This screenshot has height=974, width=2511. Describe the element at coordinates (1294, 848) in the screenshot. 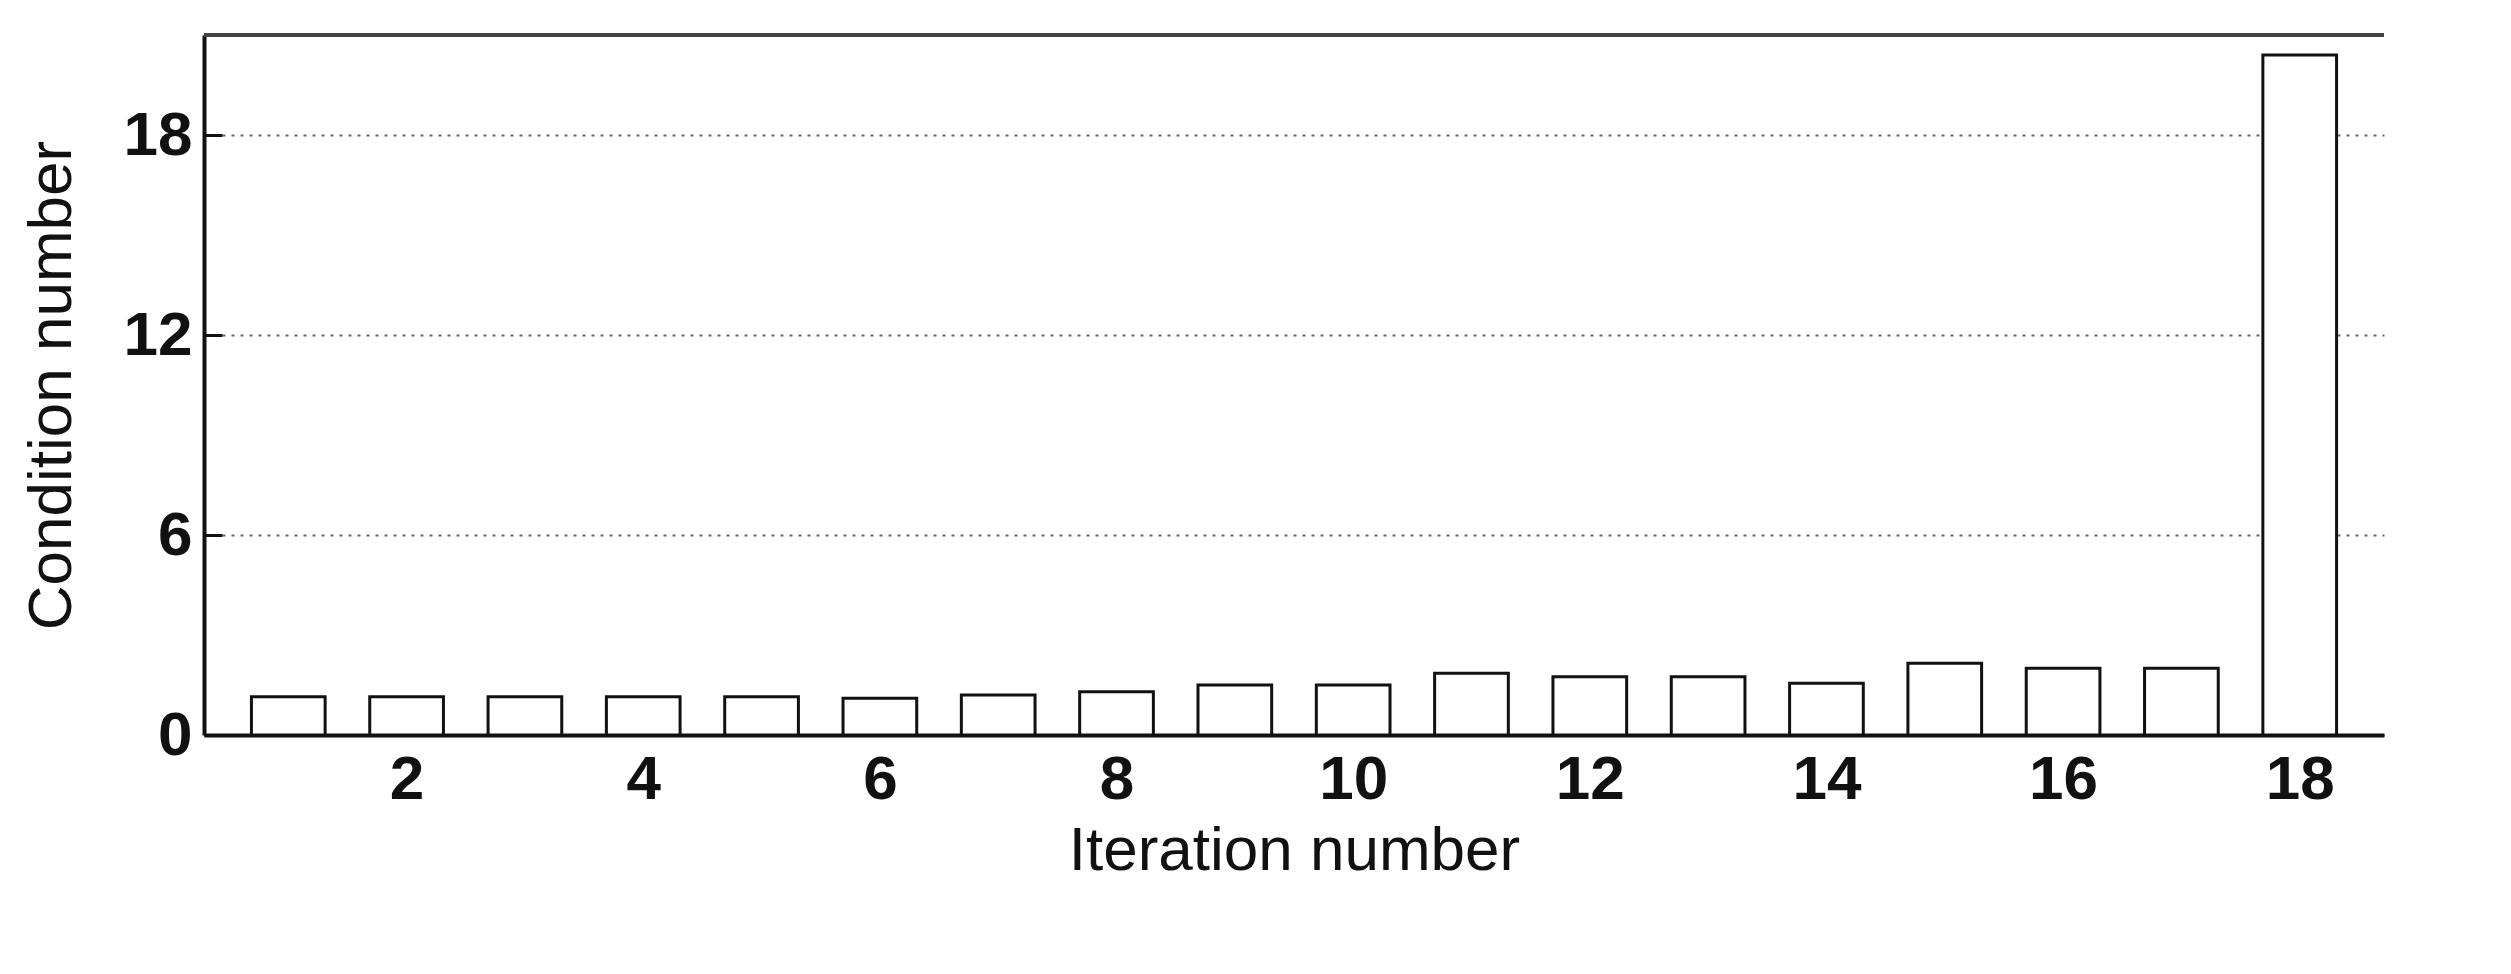

I see `x-axis-title: Iteration number` at that location.